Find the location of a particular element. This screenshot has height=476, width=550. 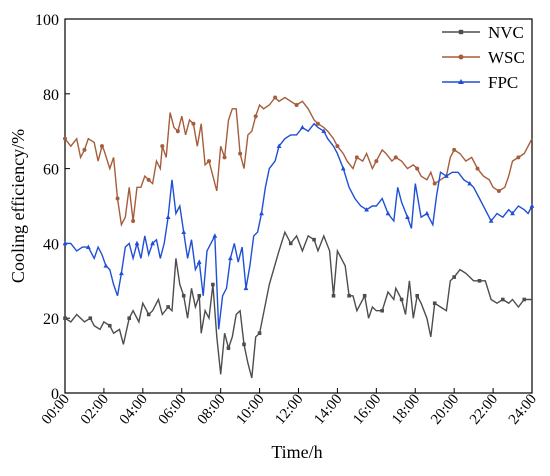

x-axis-title: Time/h is located at coordinates (296, 452).